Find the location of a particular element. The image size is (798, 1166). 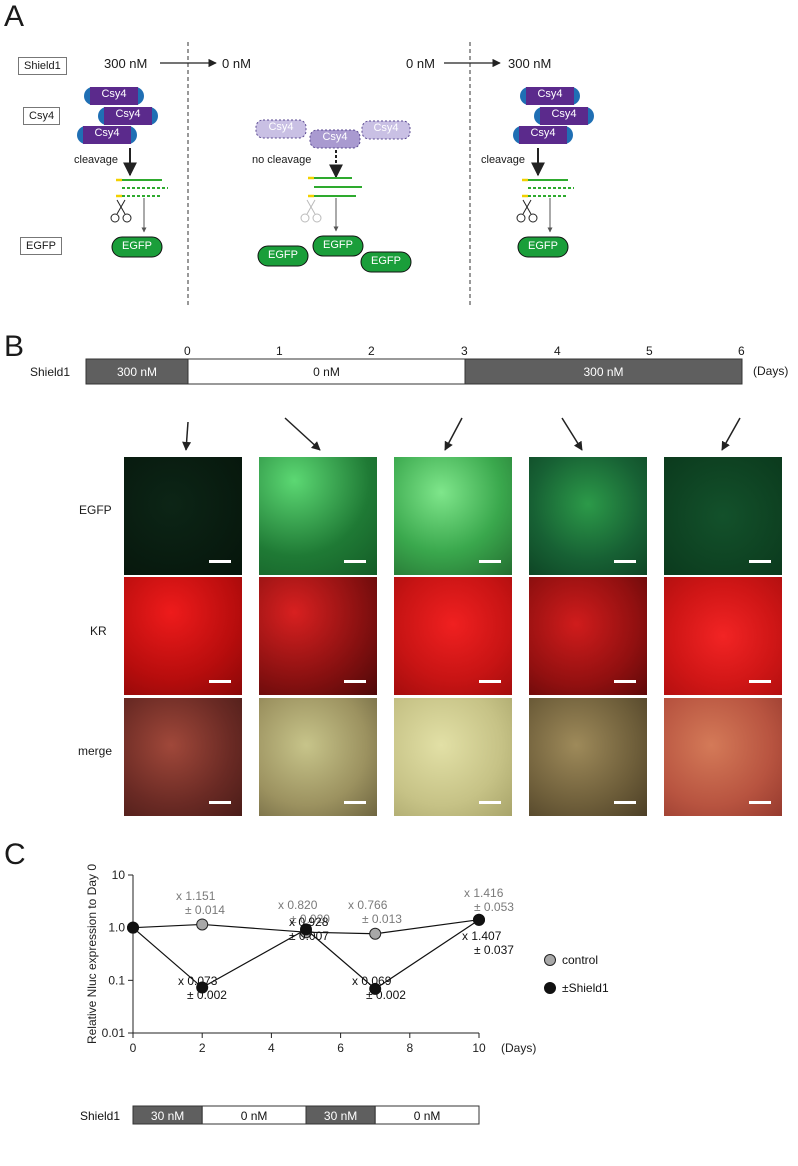

egfp-label-right: EGFP is located at coordinates (543, 246).